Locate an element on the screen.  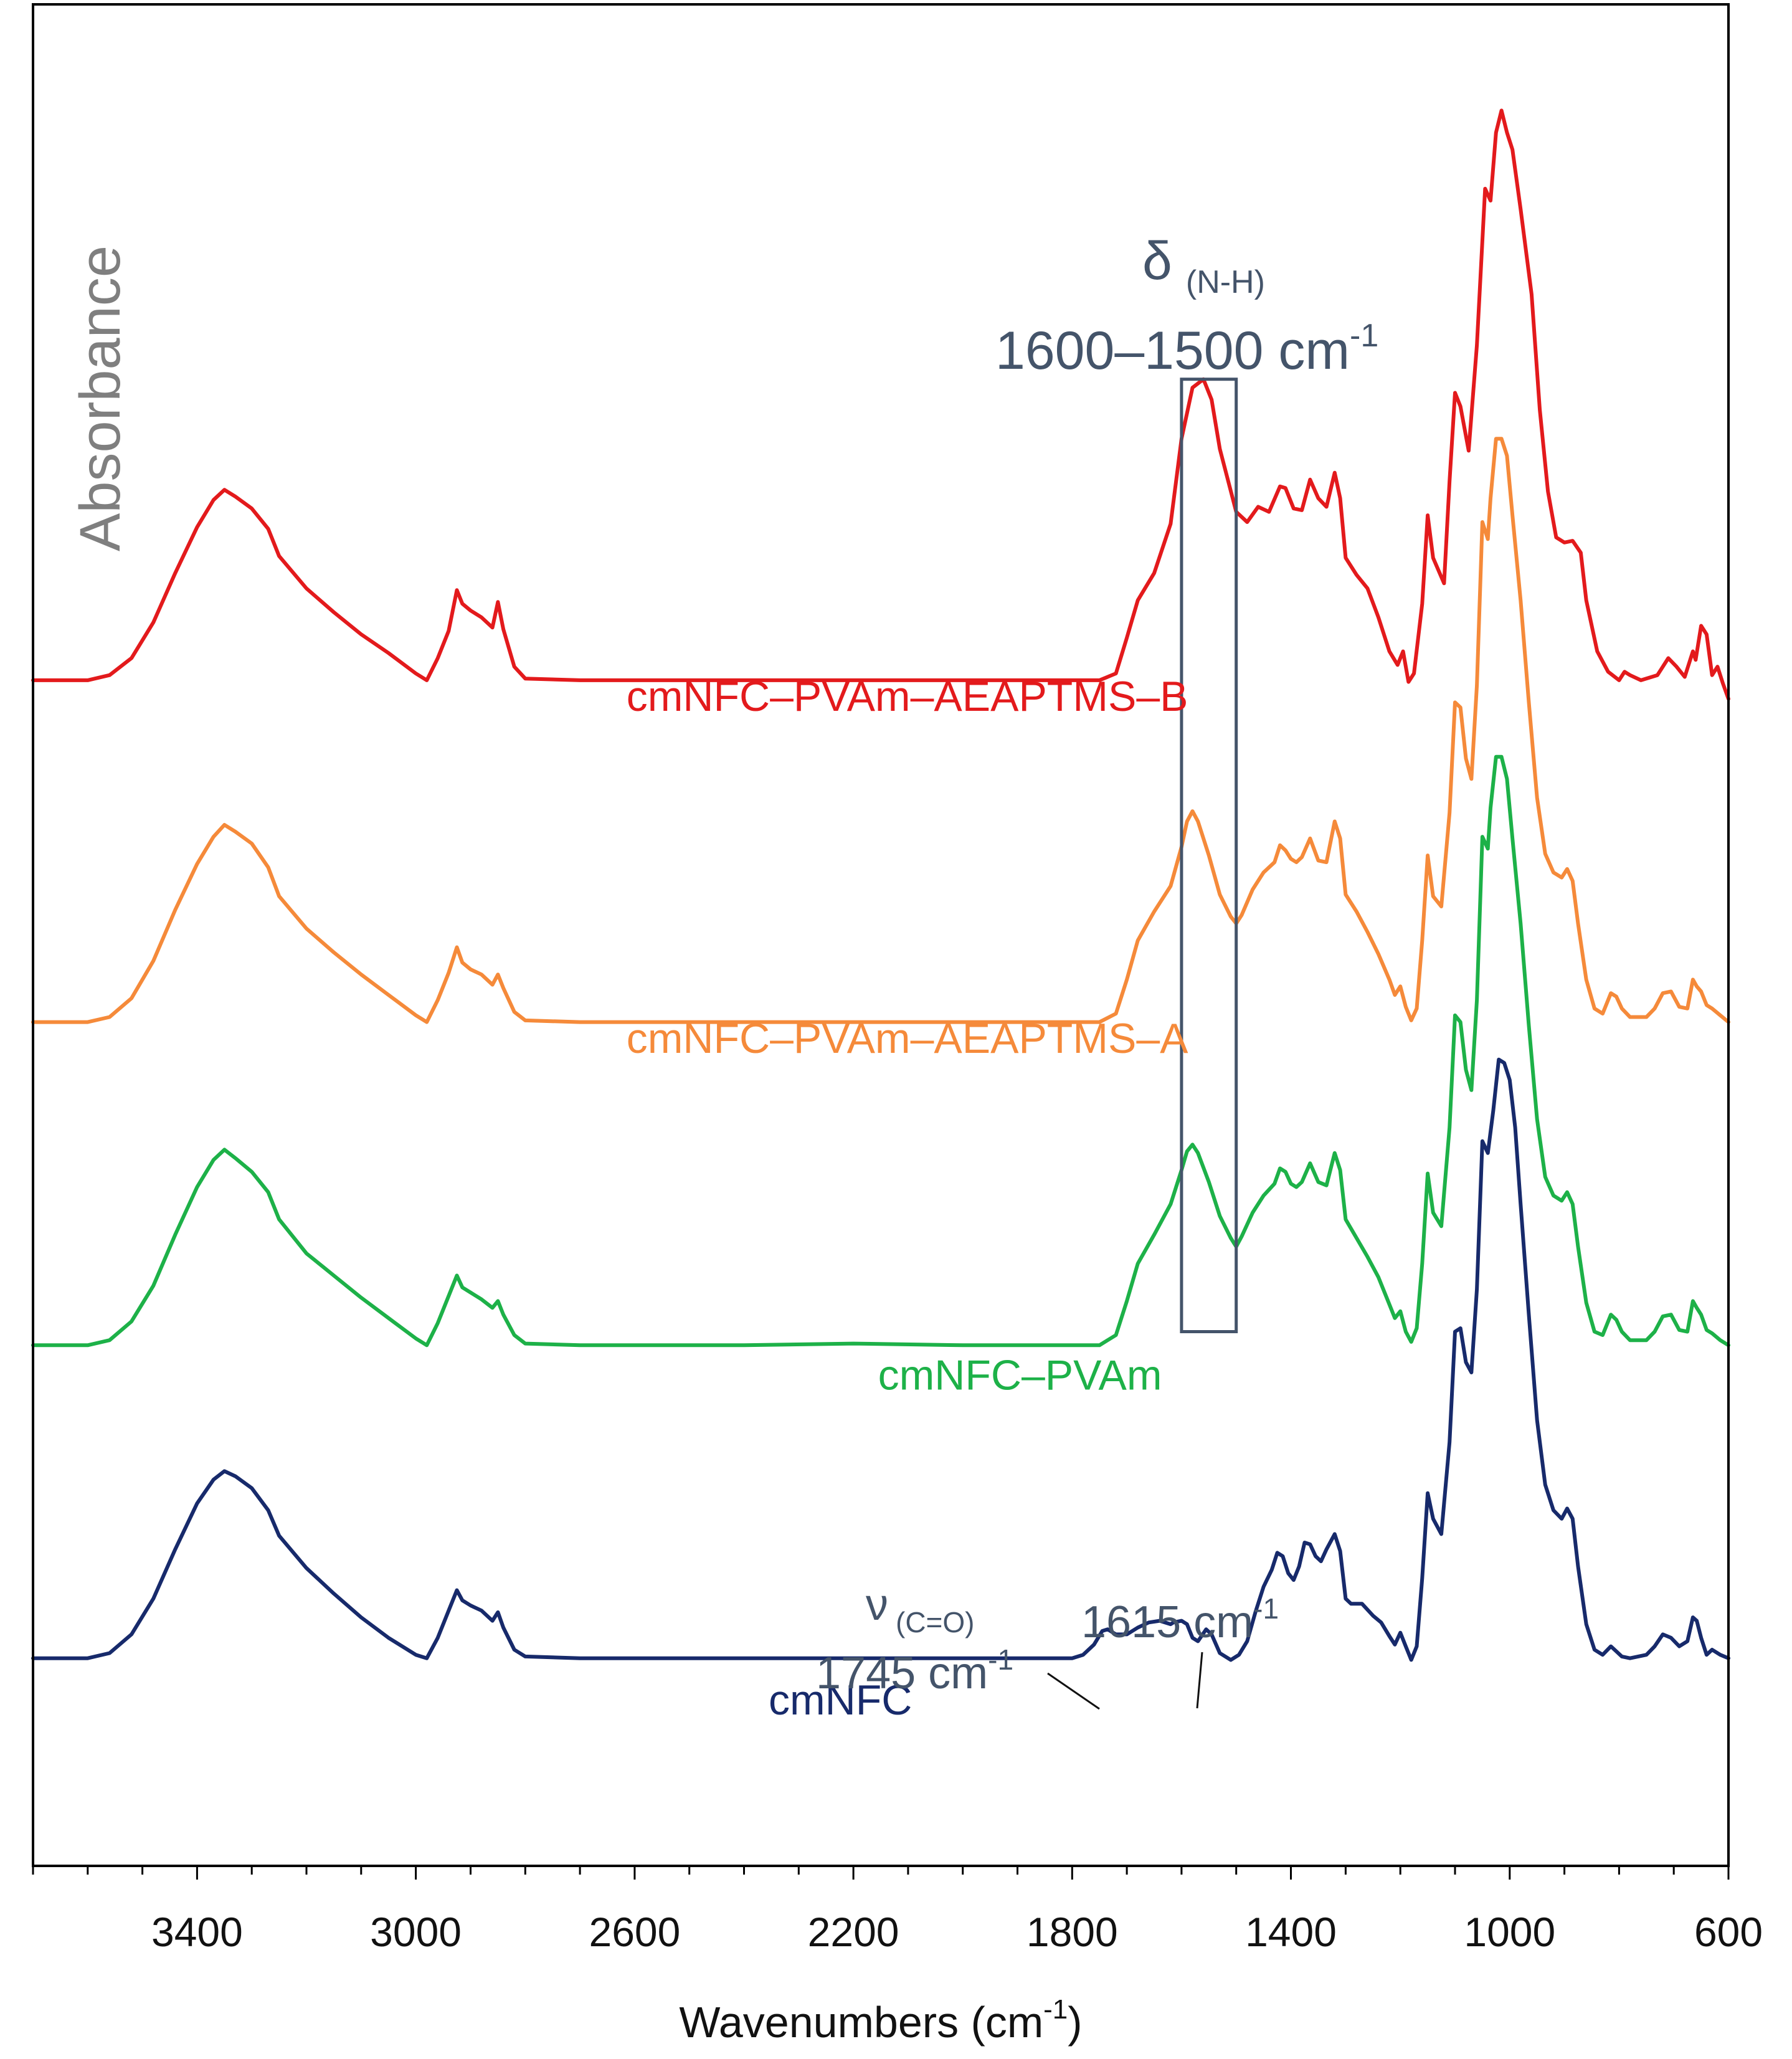
x-axis-title-text: Wavenumbers (cm is located at coordinates (861, 2022).